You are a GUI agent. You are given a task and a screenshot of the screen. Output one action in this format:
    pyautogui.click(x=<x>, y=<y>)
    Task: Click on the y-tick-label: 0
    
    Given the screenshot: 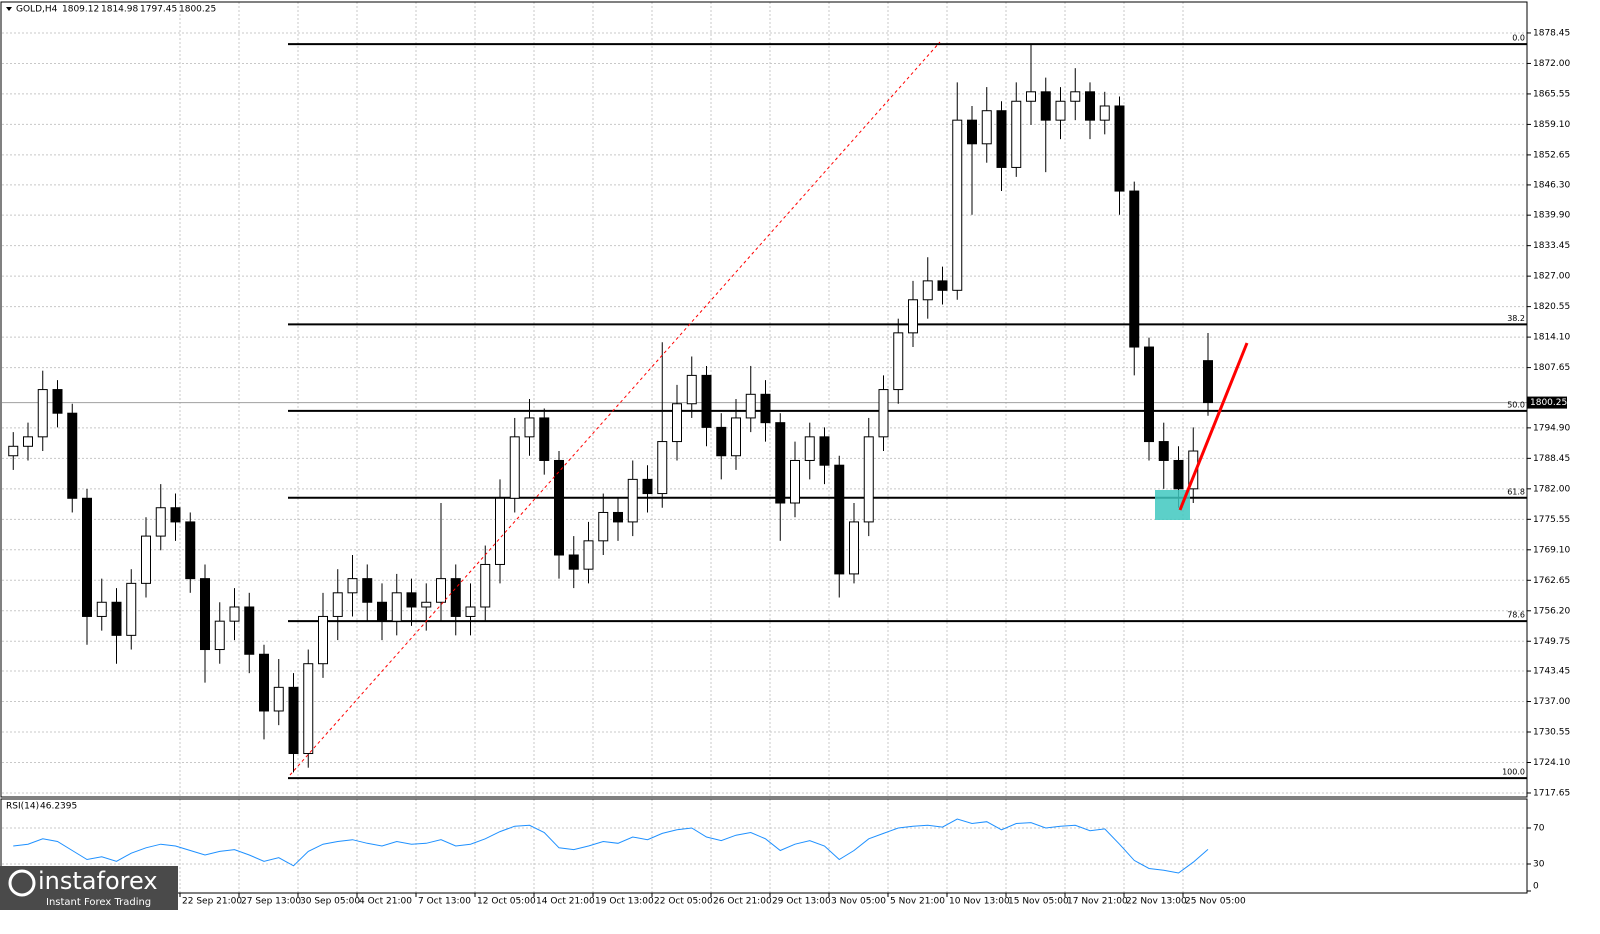 What is the action you would take?
    pyautogui.click(x=1536, y=887)
    